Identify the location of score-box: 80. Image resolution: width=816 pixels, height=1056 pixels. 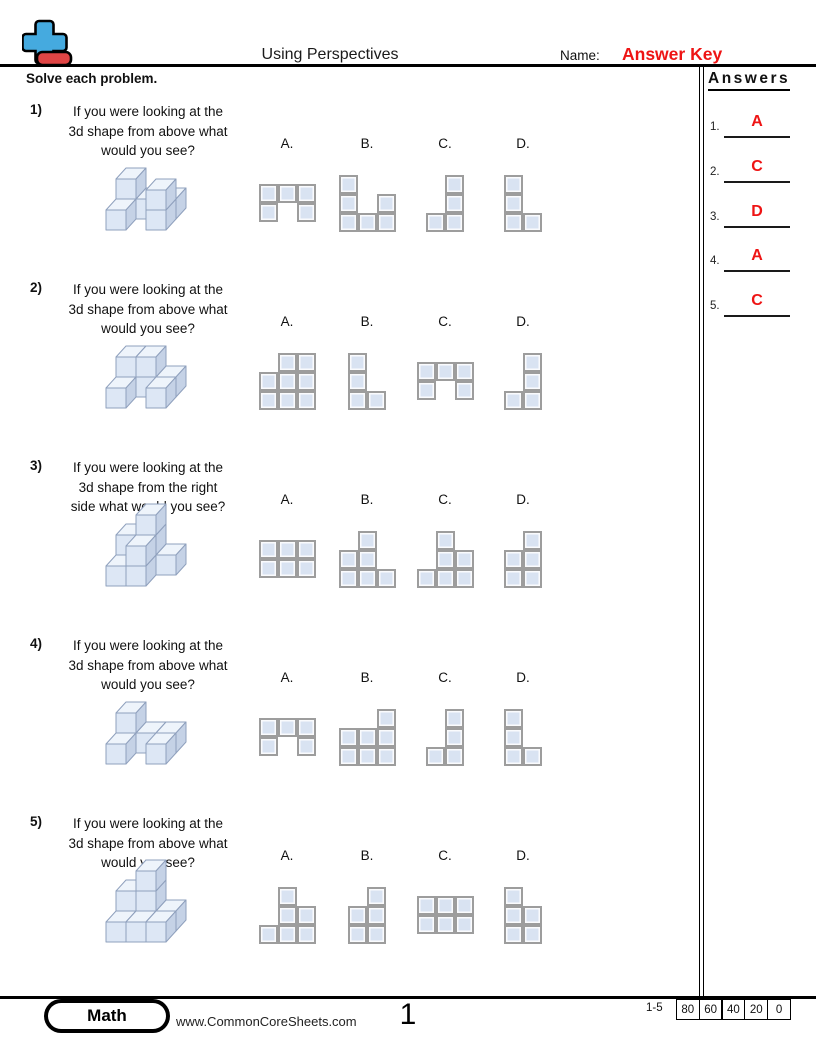
(687, 1009).